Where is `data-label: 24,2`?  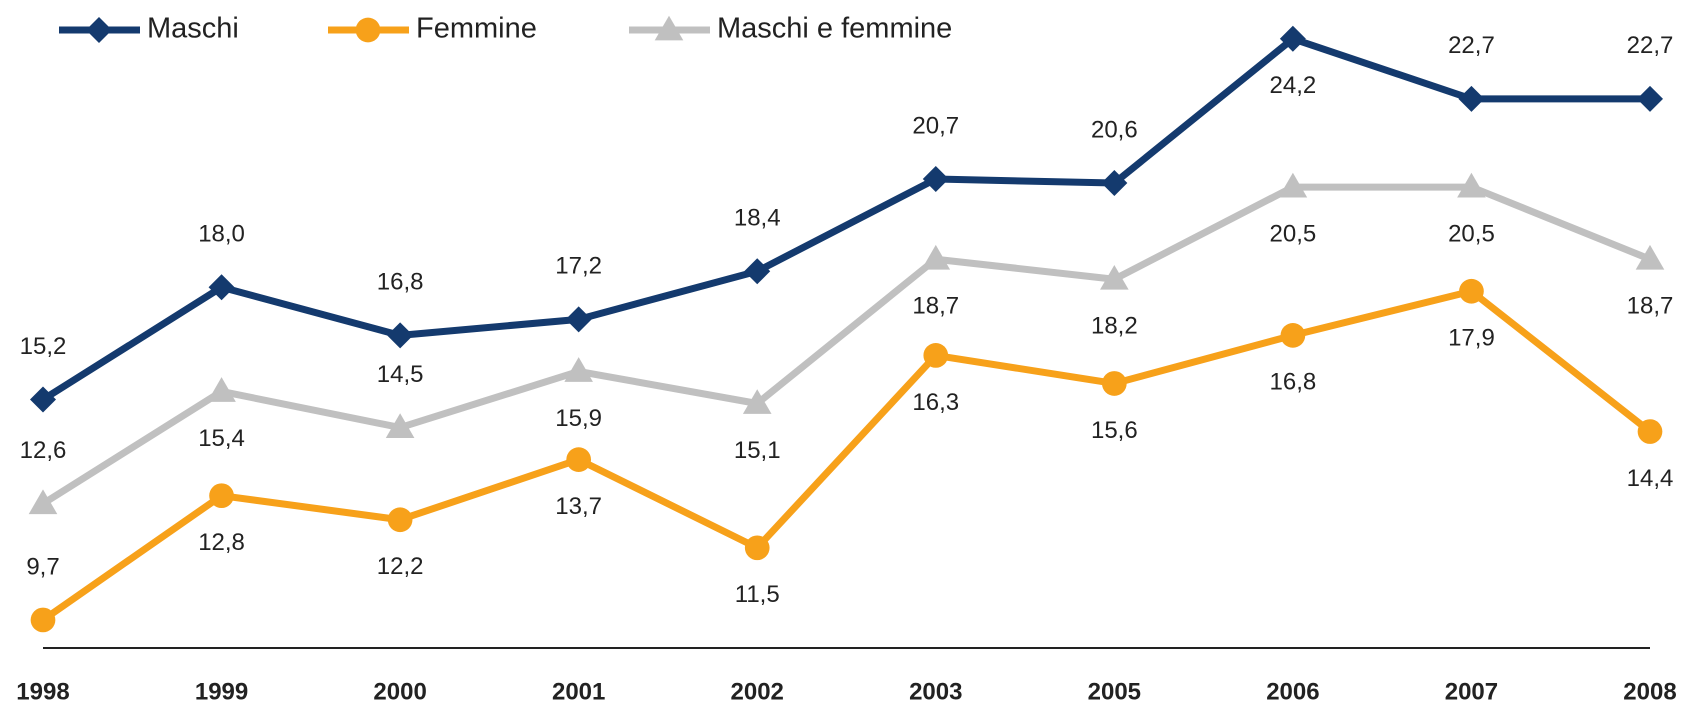 data-label: 24,2 is located at coordinates (1293, 85).